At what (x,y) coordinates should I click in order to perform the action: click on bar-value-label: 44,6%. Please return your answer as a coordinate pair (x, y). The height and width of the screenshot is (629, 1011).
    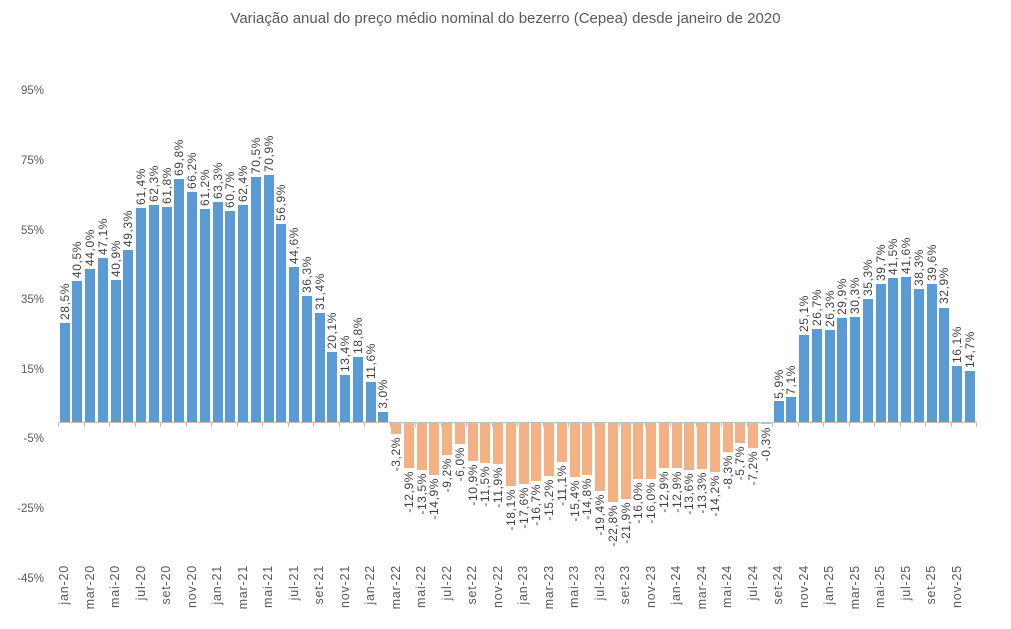
    Looking at the image, I should click on (294, 245).